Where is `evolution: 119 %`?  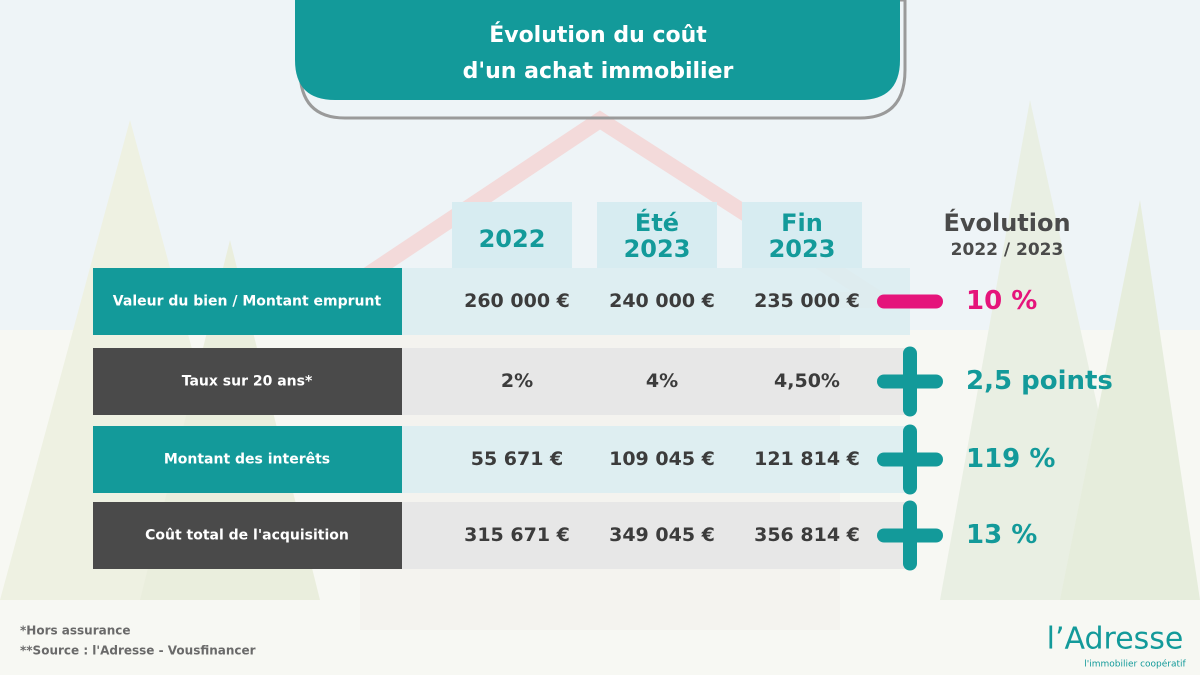 evolution: 119 % is located at coordinates (1010, 459).